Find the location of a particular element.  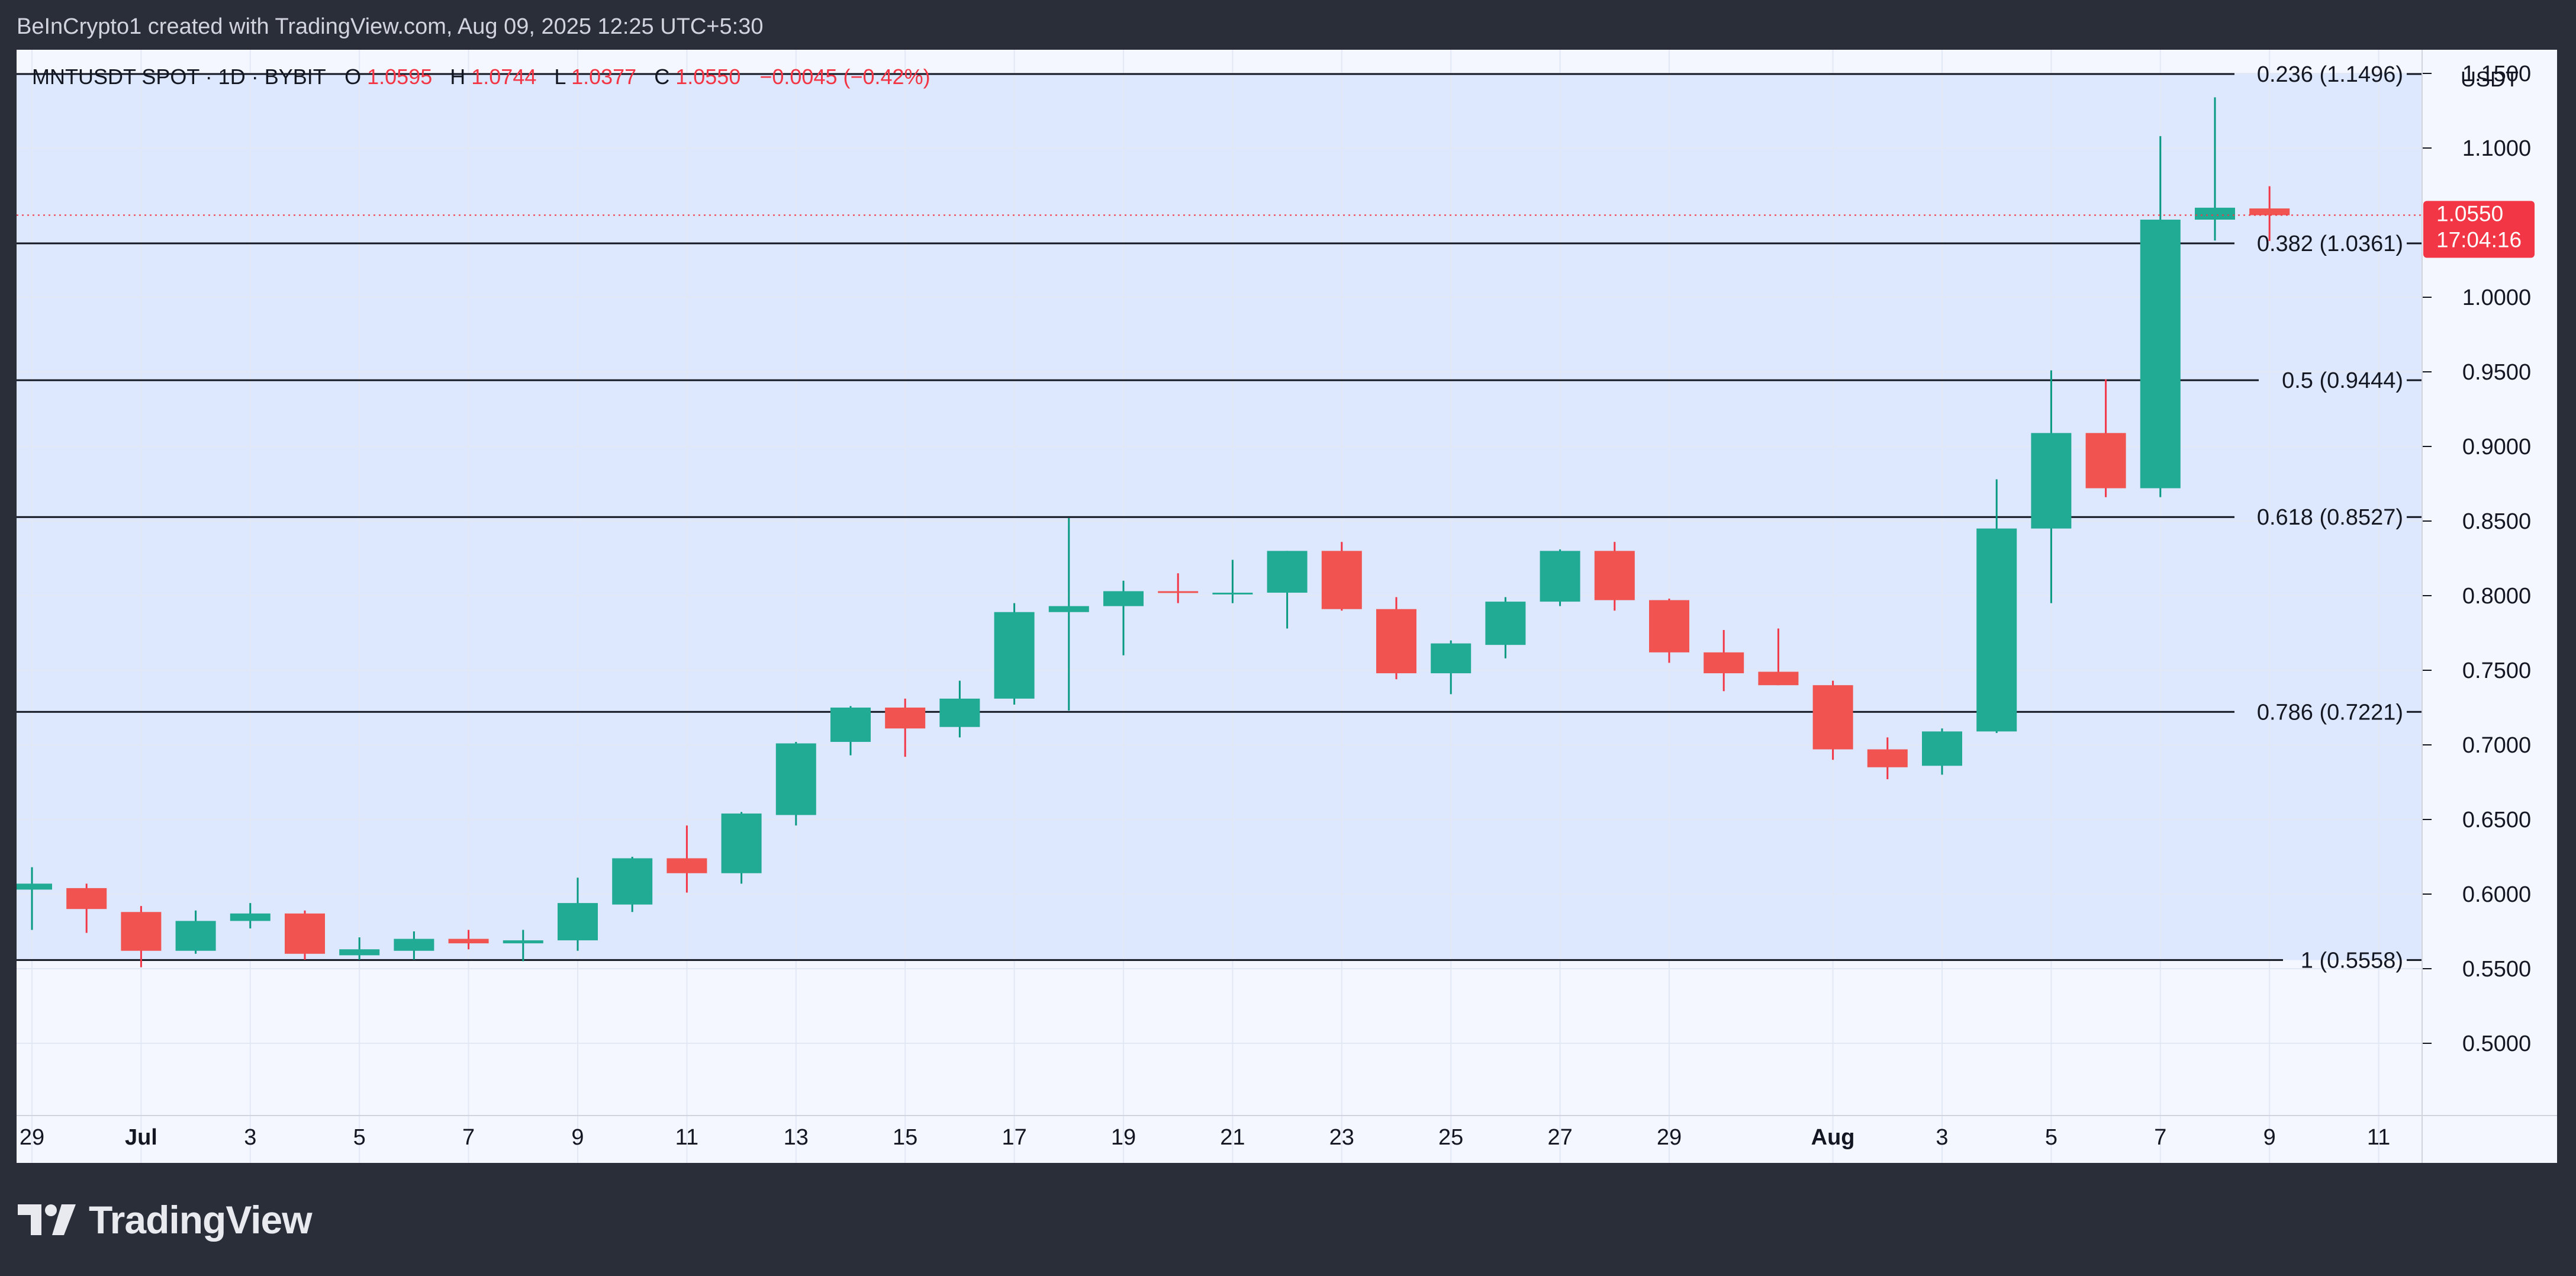

date-tick-label: 25 is located at coordinates (1450, 1137).